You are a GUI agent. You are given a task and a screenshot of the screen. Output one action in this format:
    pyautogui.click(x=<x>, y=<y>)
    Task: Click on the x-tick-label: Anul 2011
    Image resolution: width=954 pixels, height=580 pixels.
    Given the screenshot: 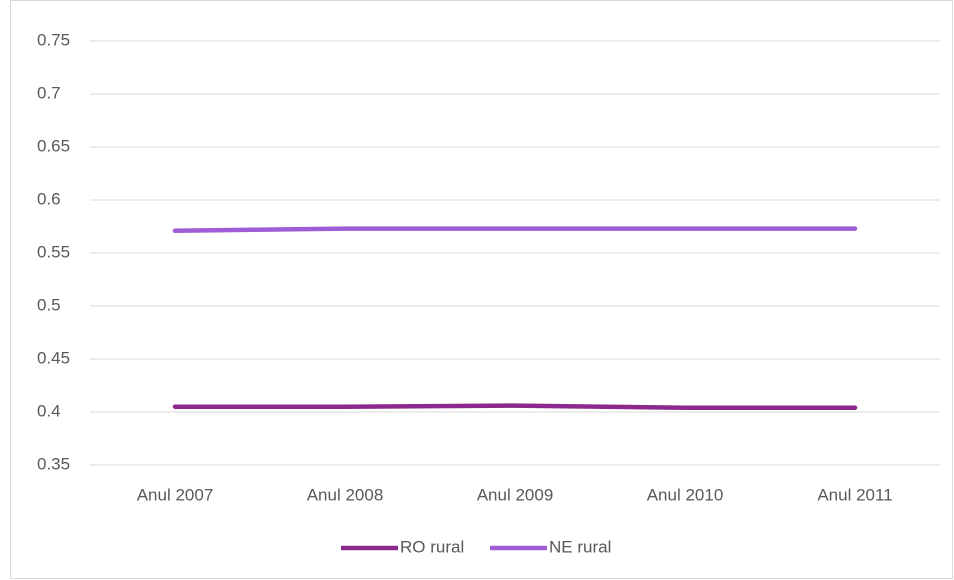 What is the action you would take?
    pyautogui.click(x=854, y=494)
    